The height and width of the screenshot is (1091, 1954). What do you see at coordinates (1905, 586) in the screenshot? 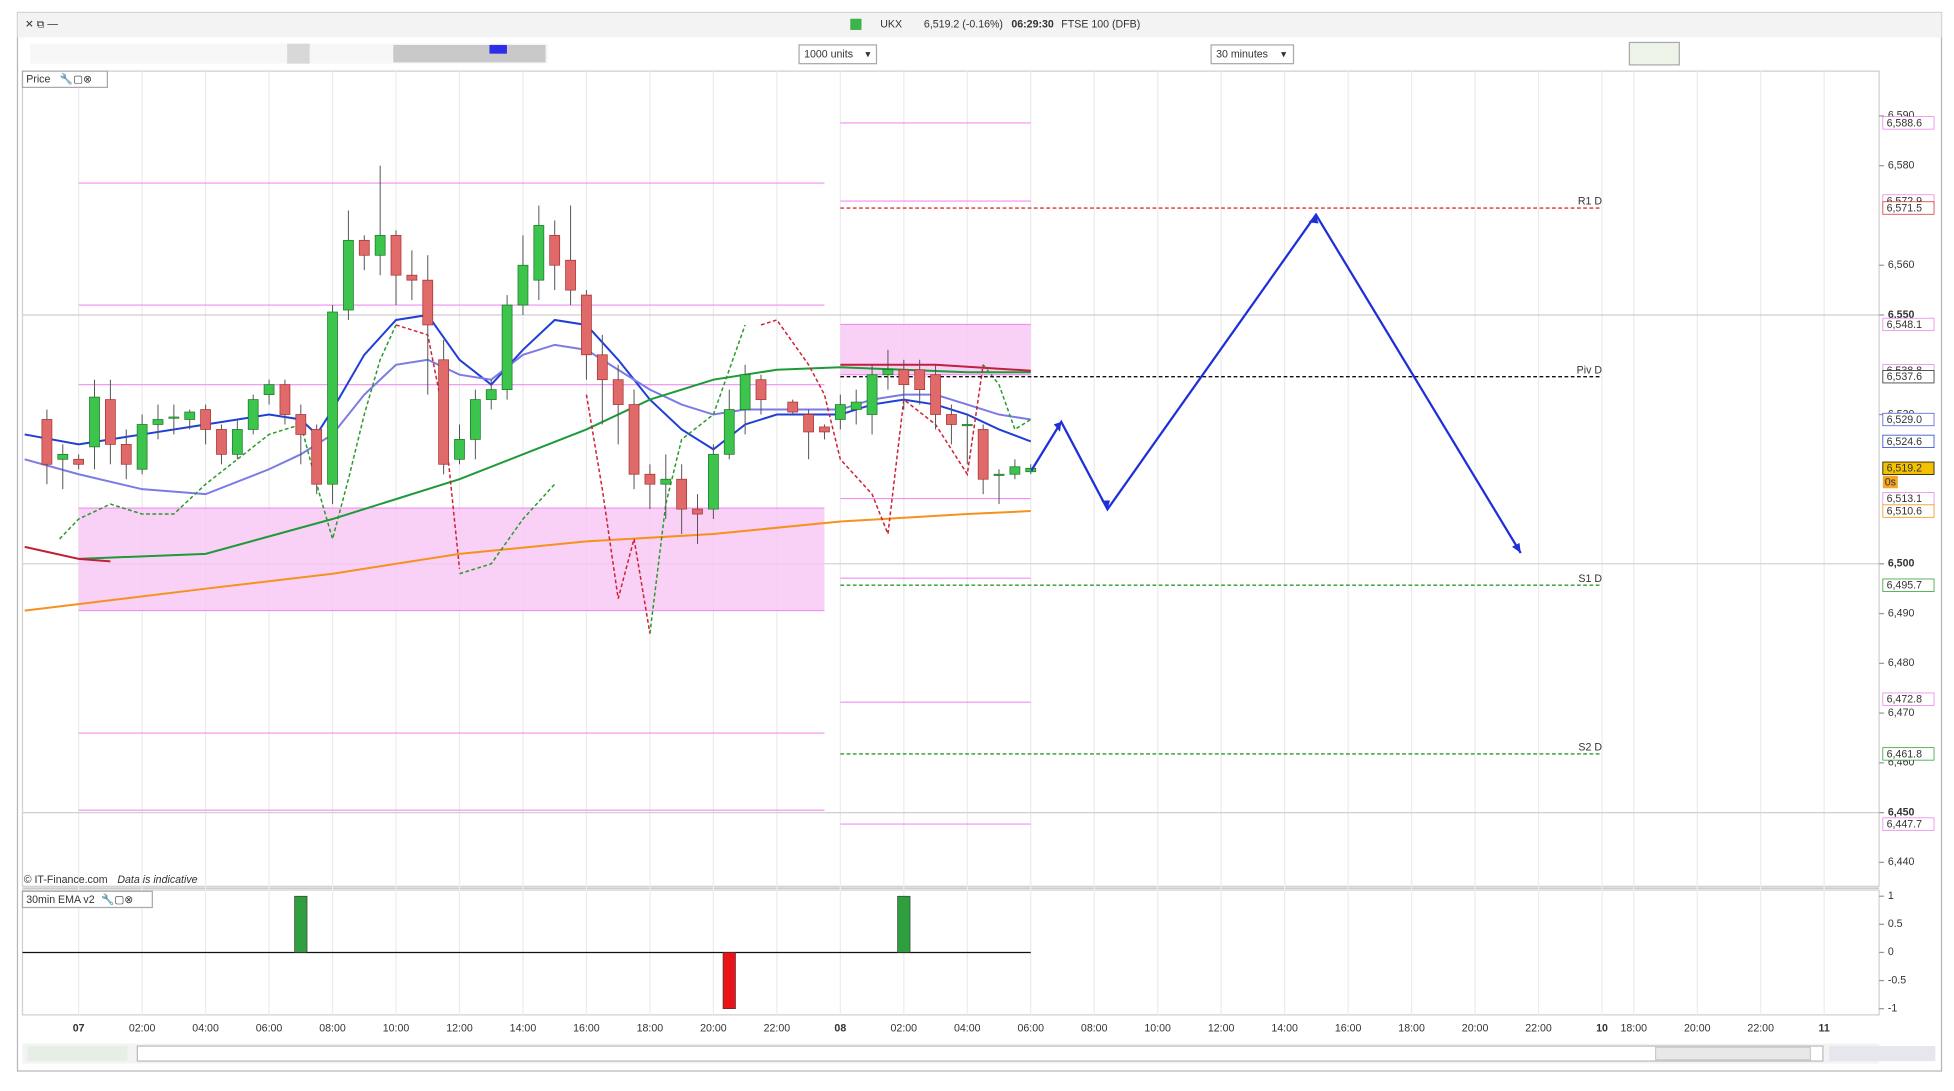
I see `price-tag-label: 6,495.7` at bounding box center [1905, 586].